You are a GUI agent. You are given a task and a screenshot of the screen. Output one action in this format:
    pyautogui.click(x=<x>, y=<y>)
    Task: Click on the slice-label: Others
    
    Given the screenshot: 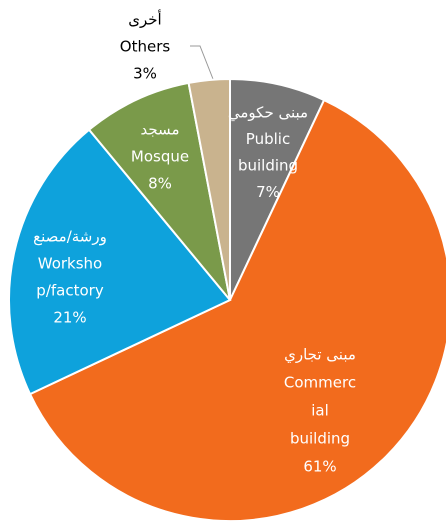 What is the action you would take?
    pyautogui.click(x=145, y=47)
    